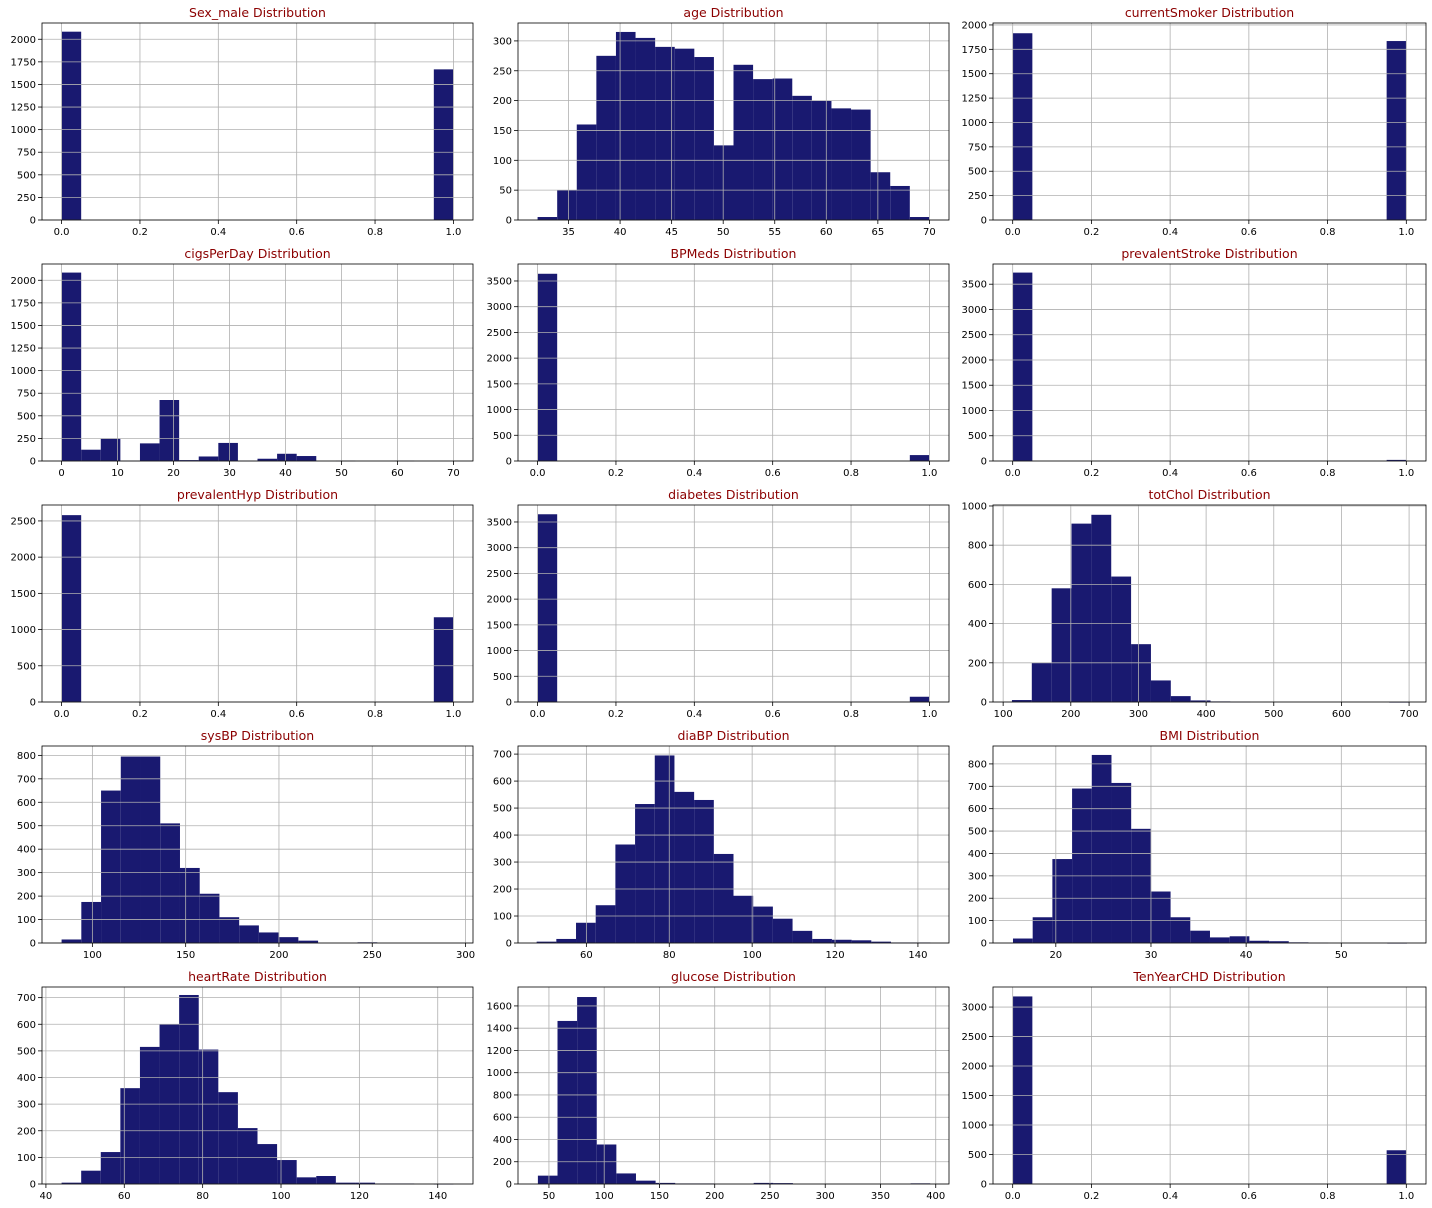 This screenshot has height=1208, width=1432. I want to click on y-tick-label: 700, so click(977, 787).